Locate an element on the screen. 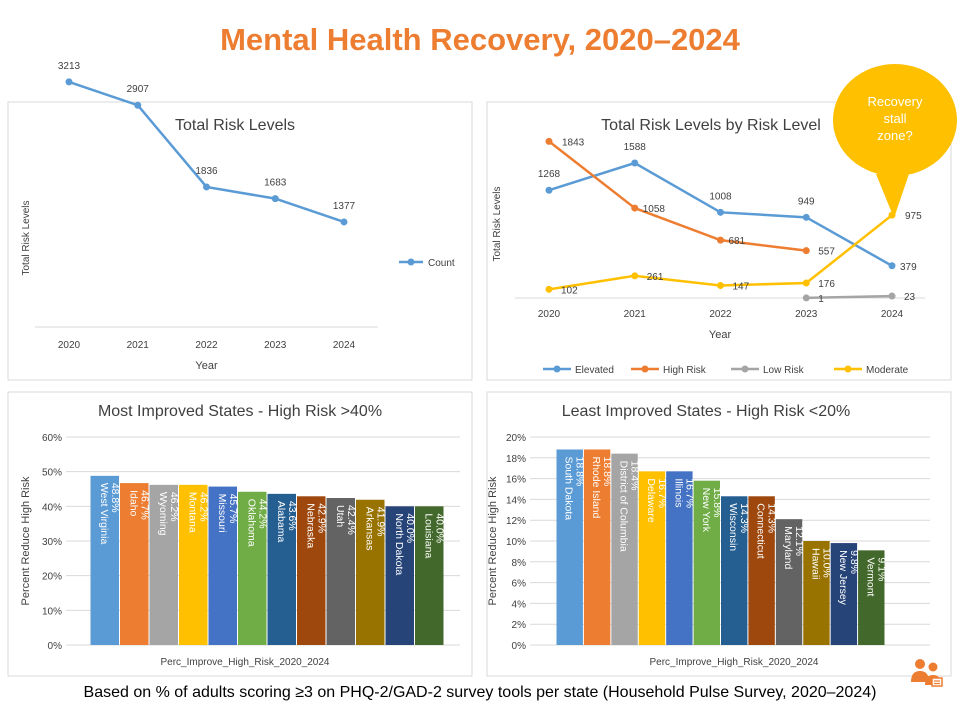  series-line-low-risk is located at coordinates (849, 297).